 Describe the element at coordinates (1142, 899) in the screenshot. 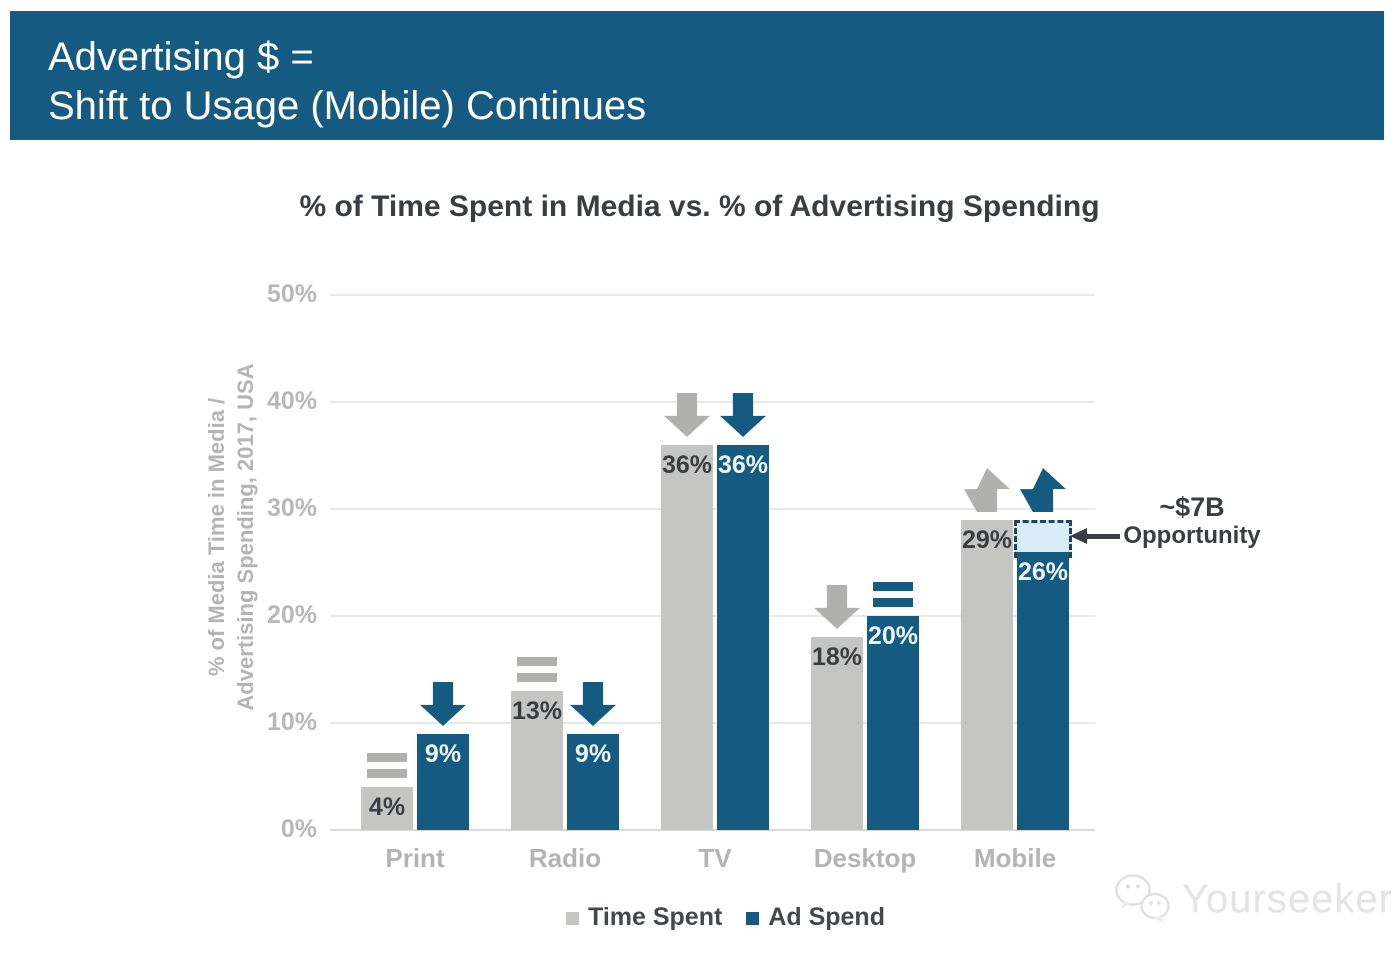

I see `wechat-bubbles-icon` at that location.